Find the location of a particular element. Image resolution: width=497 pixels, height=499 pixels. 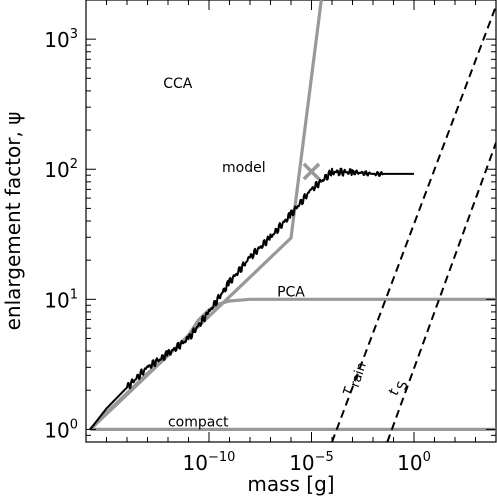

svg-text: τrain is located at coordinates (354, 379).